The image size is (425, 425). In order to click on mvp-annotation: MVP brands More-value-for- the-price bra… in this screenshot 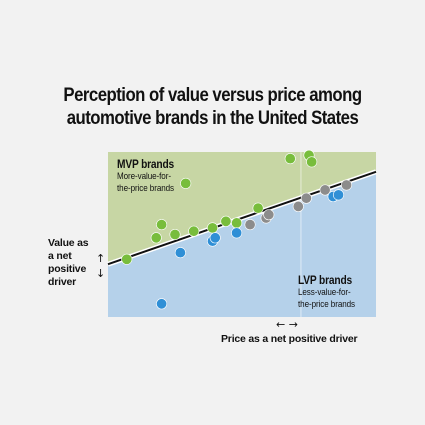, I will do `click(145, 176)`.